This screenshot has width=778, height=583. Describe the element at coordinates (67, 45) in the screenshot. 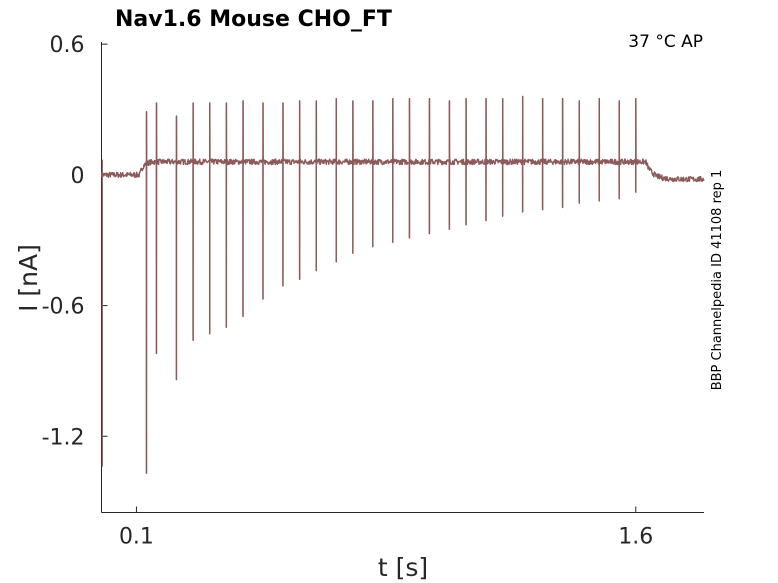

I see `y-tick-label: 0.6` at that location.